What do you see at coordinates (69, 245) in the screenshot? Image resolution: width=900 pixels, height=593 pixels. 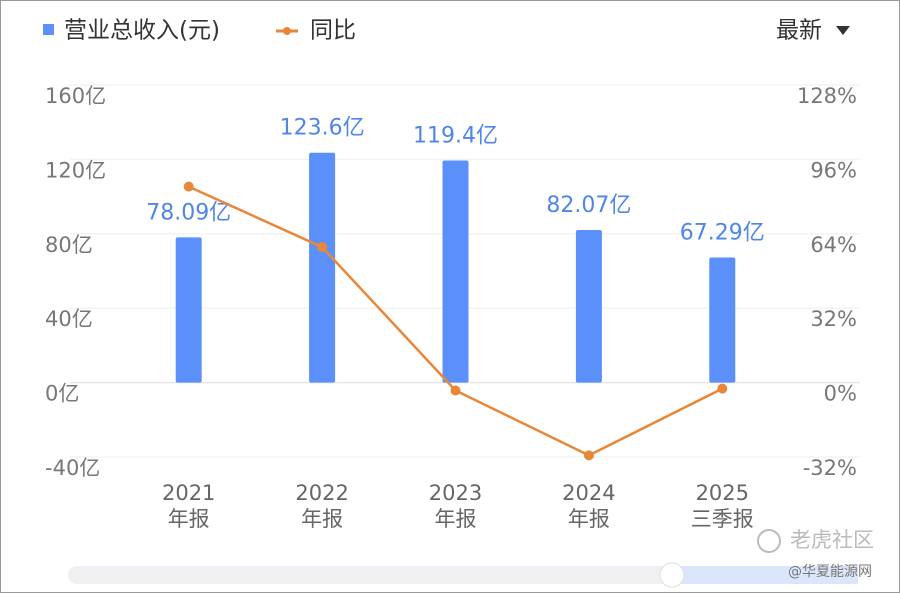 I see `y-tick-label: 80亿` at bounding box center [69, 245].